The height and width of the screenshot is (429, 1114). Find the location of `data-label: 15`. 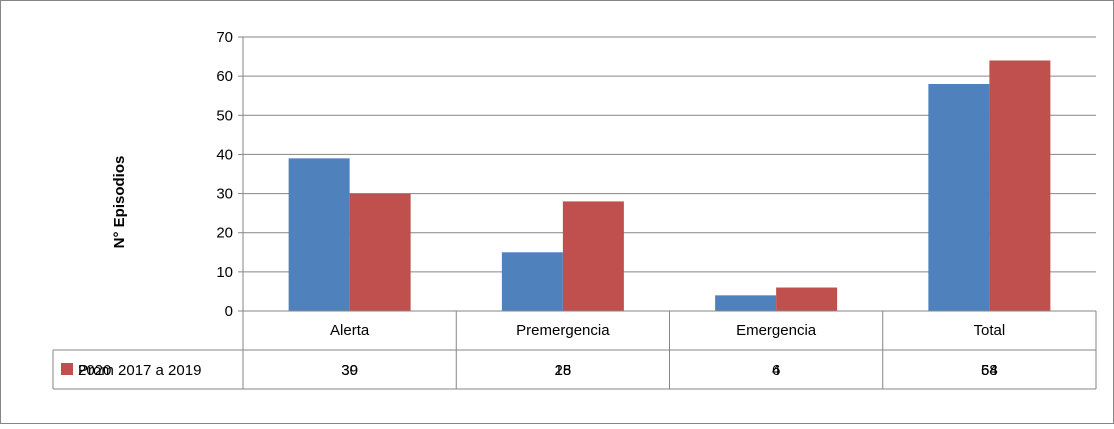

data-label: 15 is located at coordinates (563, 370).